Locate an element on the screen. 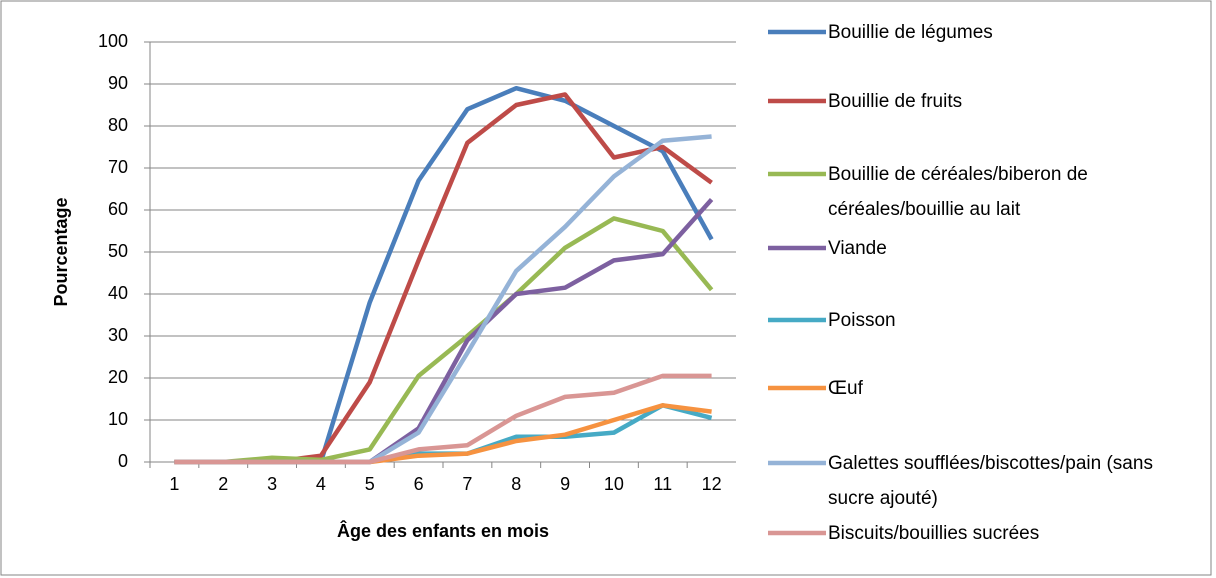 This screenshot has height=578, width=1216. y-tick-label: 90 is located at coordinates (118, 83).